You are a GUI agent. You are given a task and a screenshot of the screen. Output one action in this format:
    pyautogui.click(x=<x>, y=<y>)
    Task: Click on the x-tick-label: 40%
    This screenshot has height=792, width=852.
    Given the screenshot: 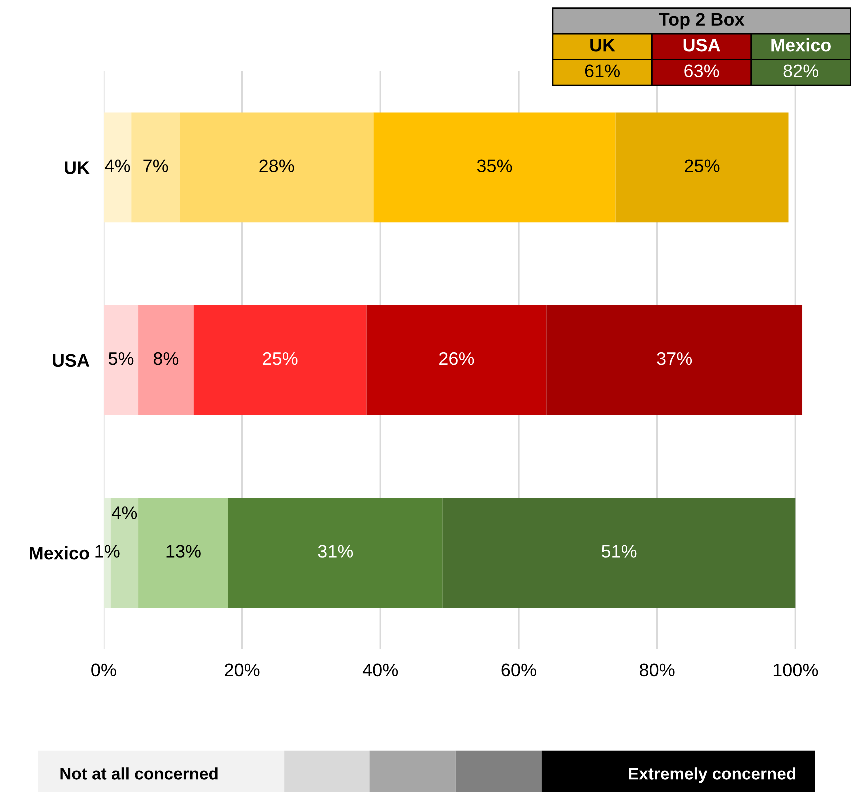 What is the action you would take?
    pyautogui.click(x=380, y=670)
    